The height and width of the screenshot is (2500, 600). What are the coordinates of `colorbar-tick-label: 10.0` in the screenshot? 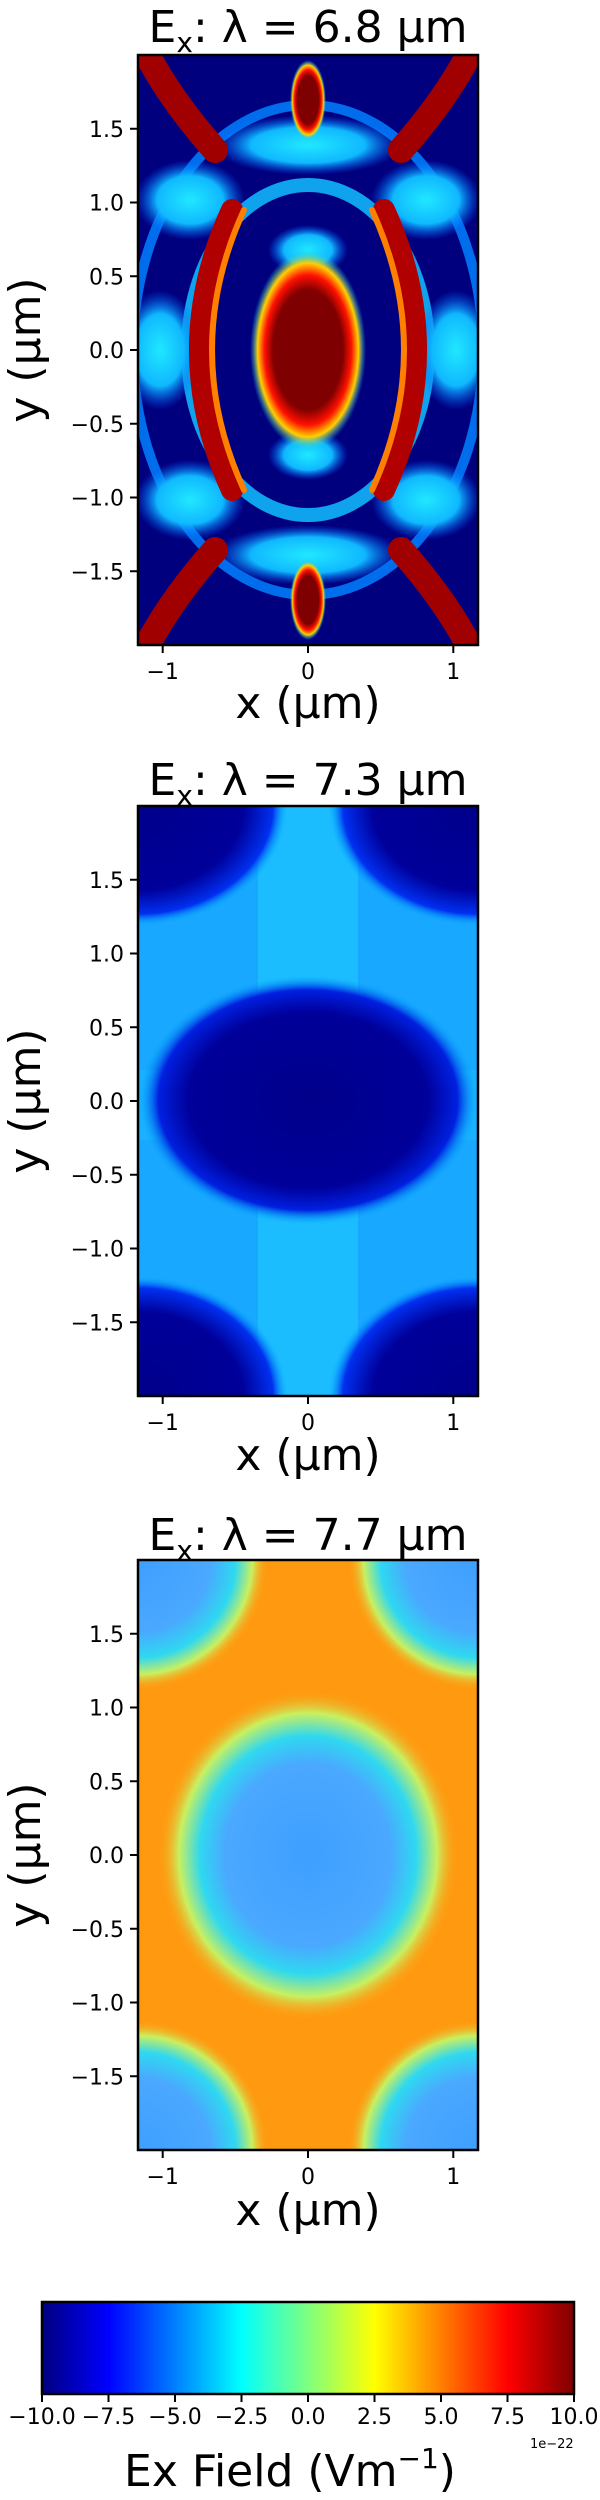 It's located at (574, 2417).